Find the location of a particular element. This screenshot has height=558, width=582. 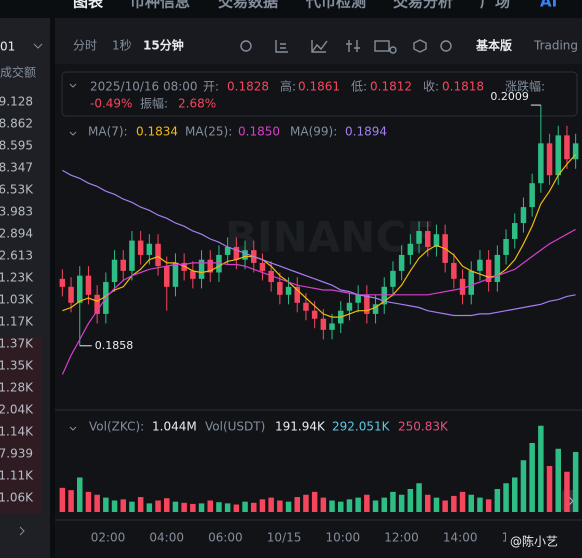

left-value: 1.28K is located at coordinates (17, 388).